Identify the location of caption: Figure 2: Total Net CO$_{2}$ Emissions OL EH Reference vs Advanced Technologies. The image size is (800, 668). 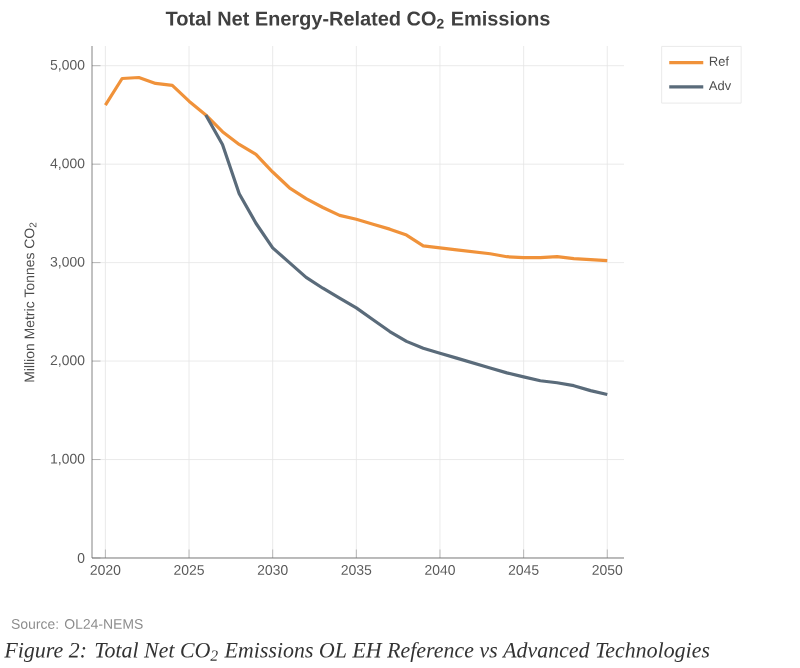
(357, 652).